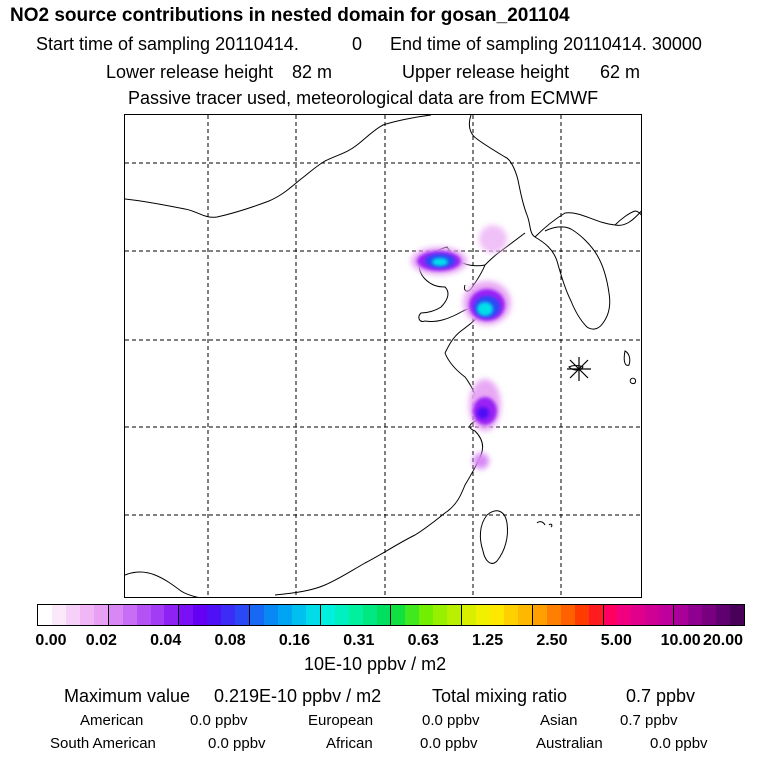 This screenshot has height=768, width=768. Describe the element at coordinates (51, 640) in the screenshot. I see `colorbar-tick-label: 0.00` at that location.